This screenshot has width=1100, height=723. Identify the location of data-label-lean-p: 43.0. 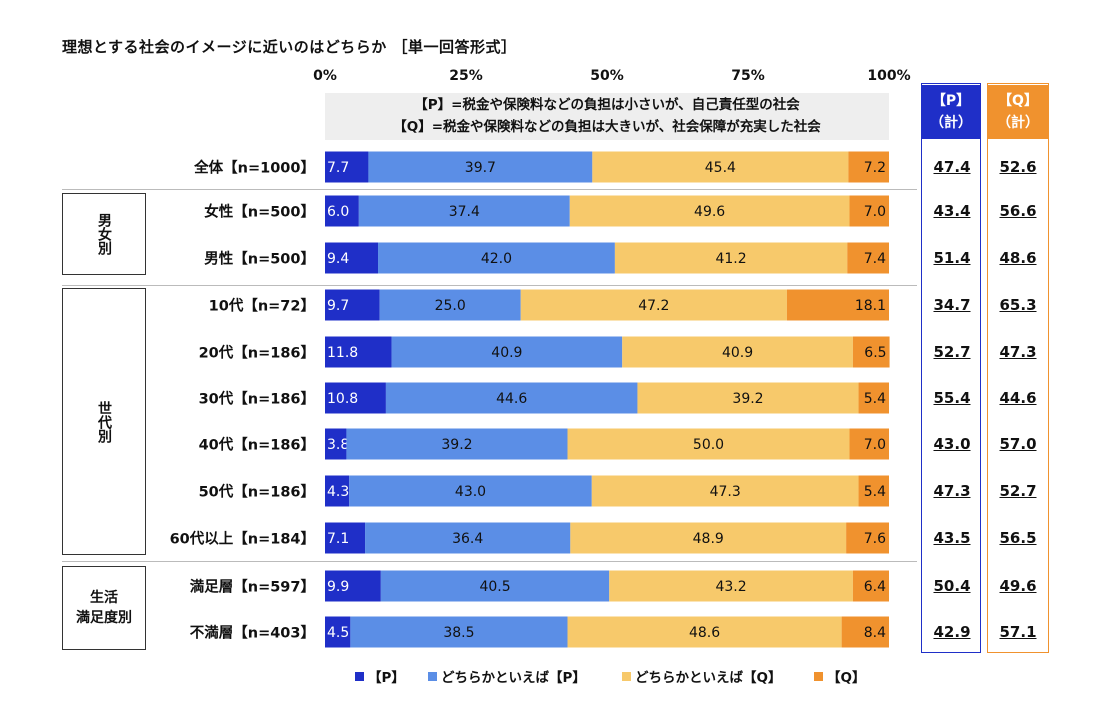
(470, 492).